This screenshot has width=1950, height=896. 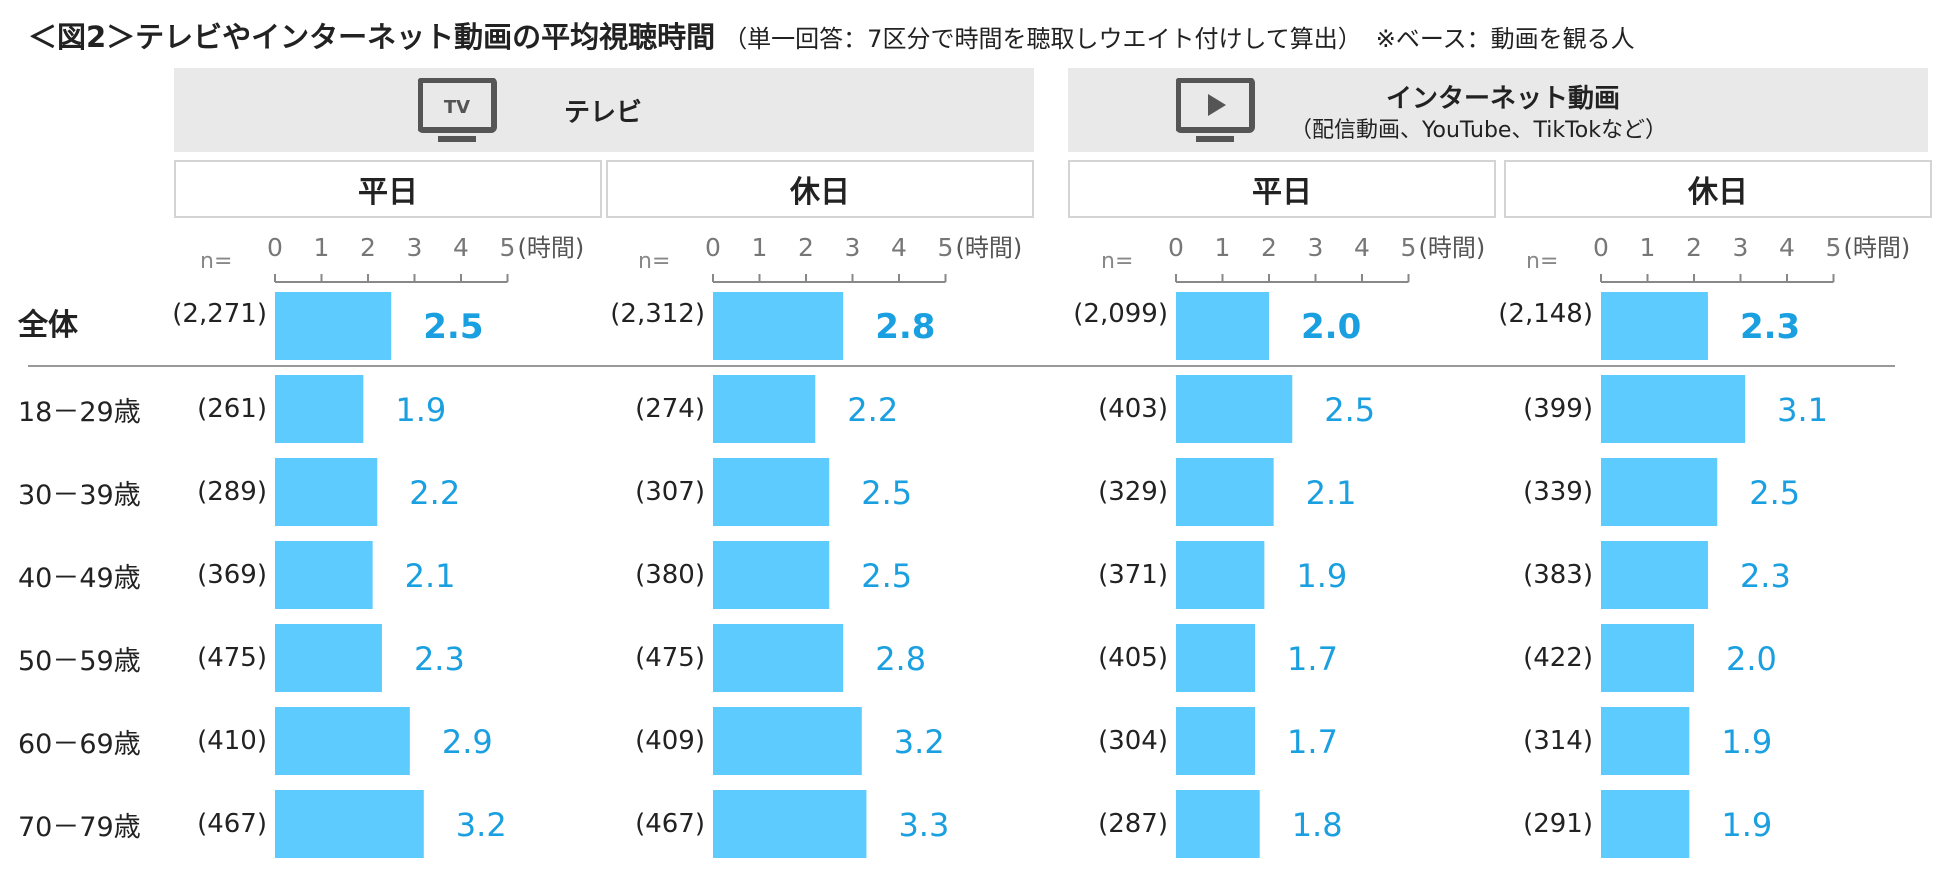 What do you see at coordinates (1117, 261) in the screenshot?
I see `panel-2-n-prefix: n=` at bounding box center [1117, 261].